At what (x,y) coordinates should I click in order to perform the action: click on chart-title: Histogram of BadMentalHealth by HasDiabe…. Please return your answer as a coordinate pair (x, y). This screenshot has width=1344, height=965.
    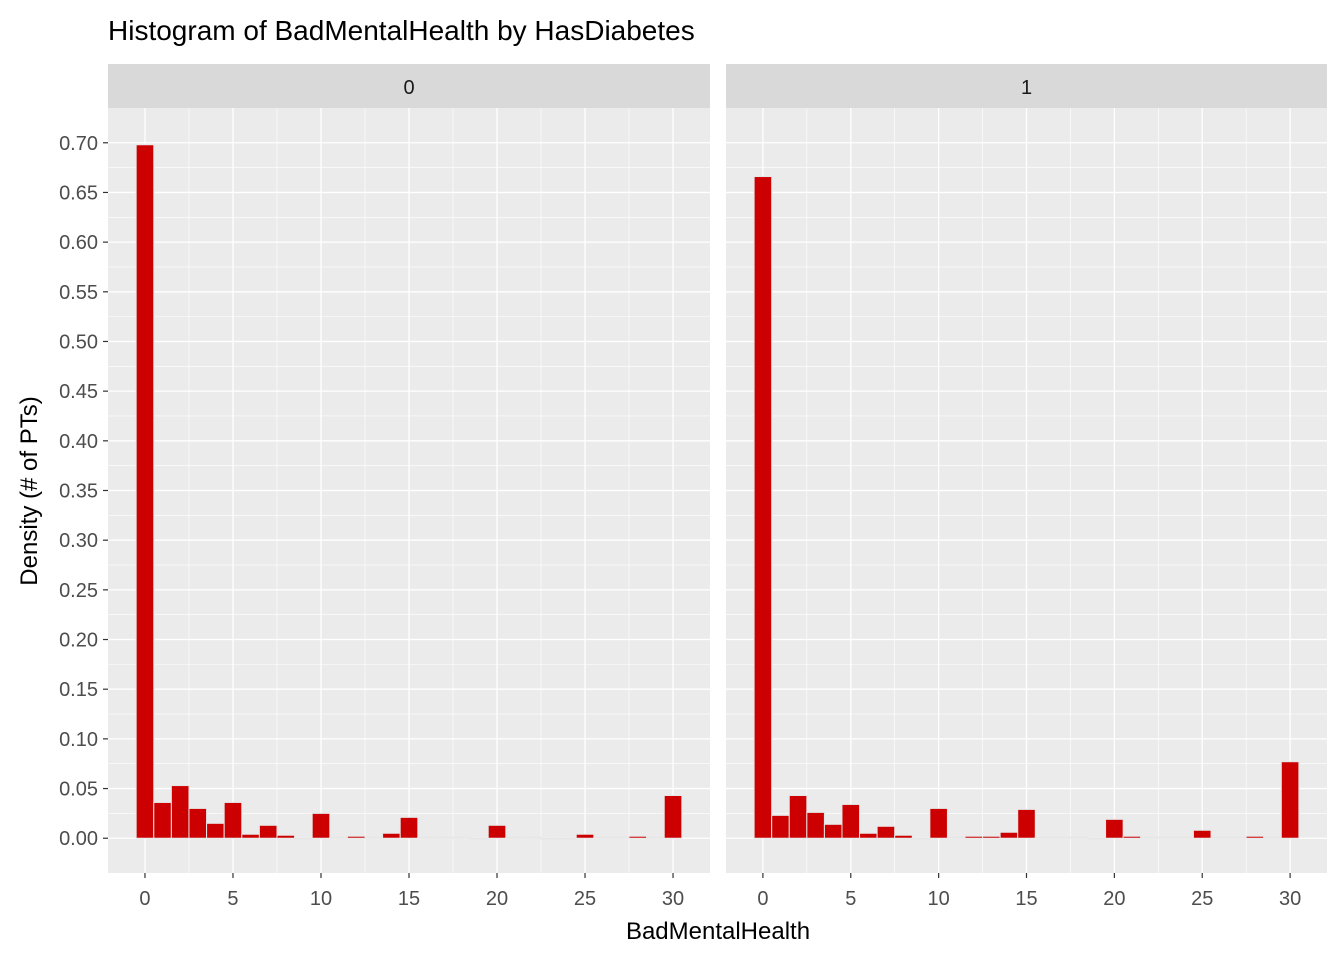
    Looking at the image, I should click on (401, 30).